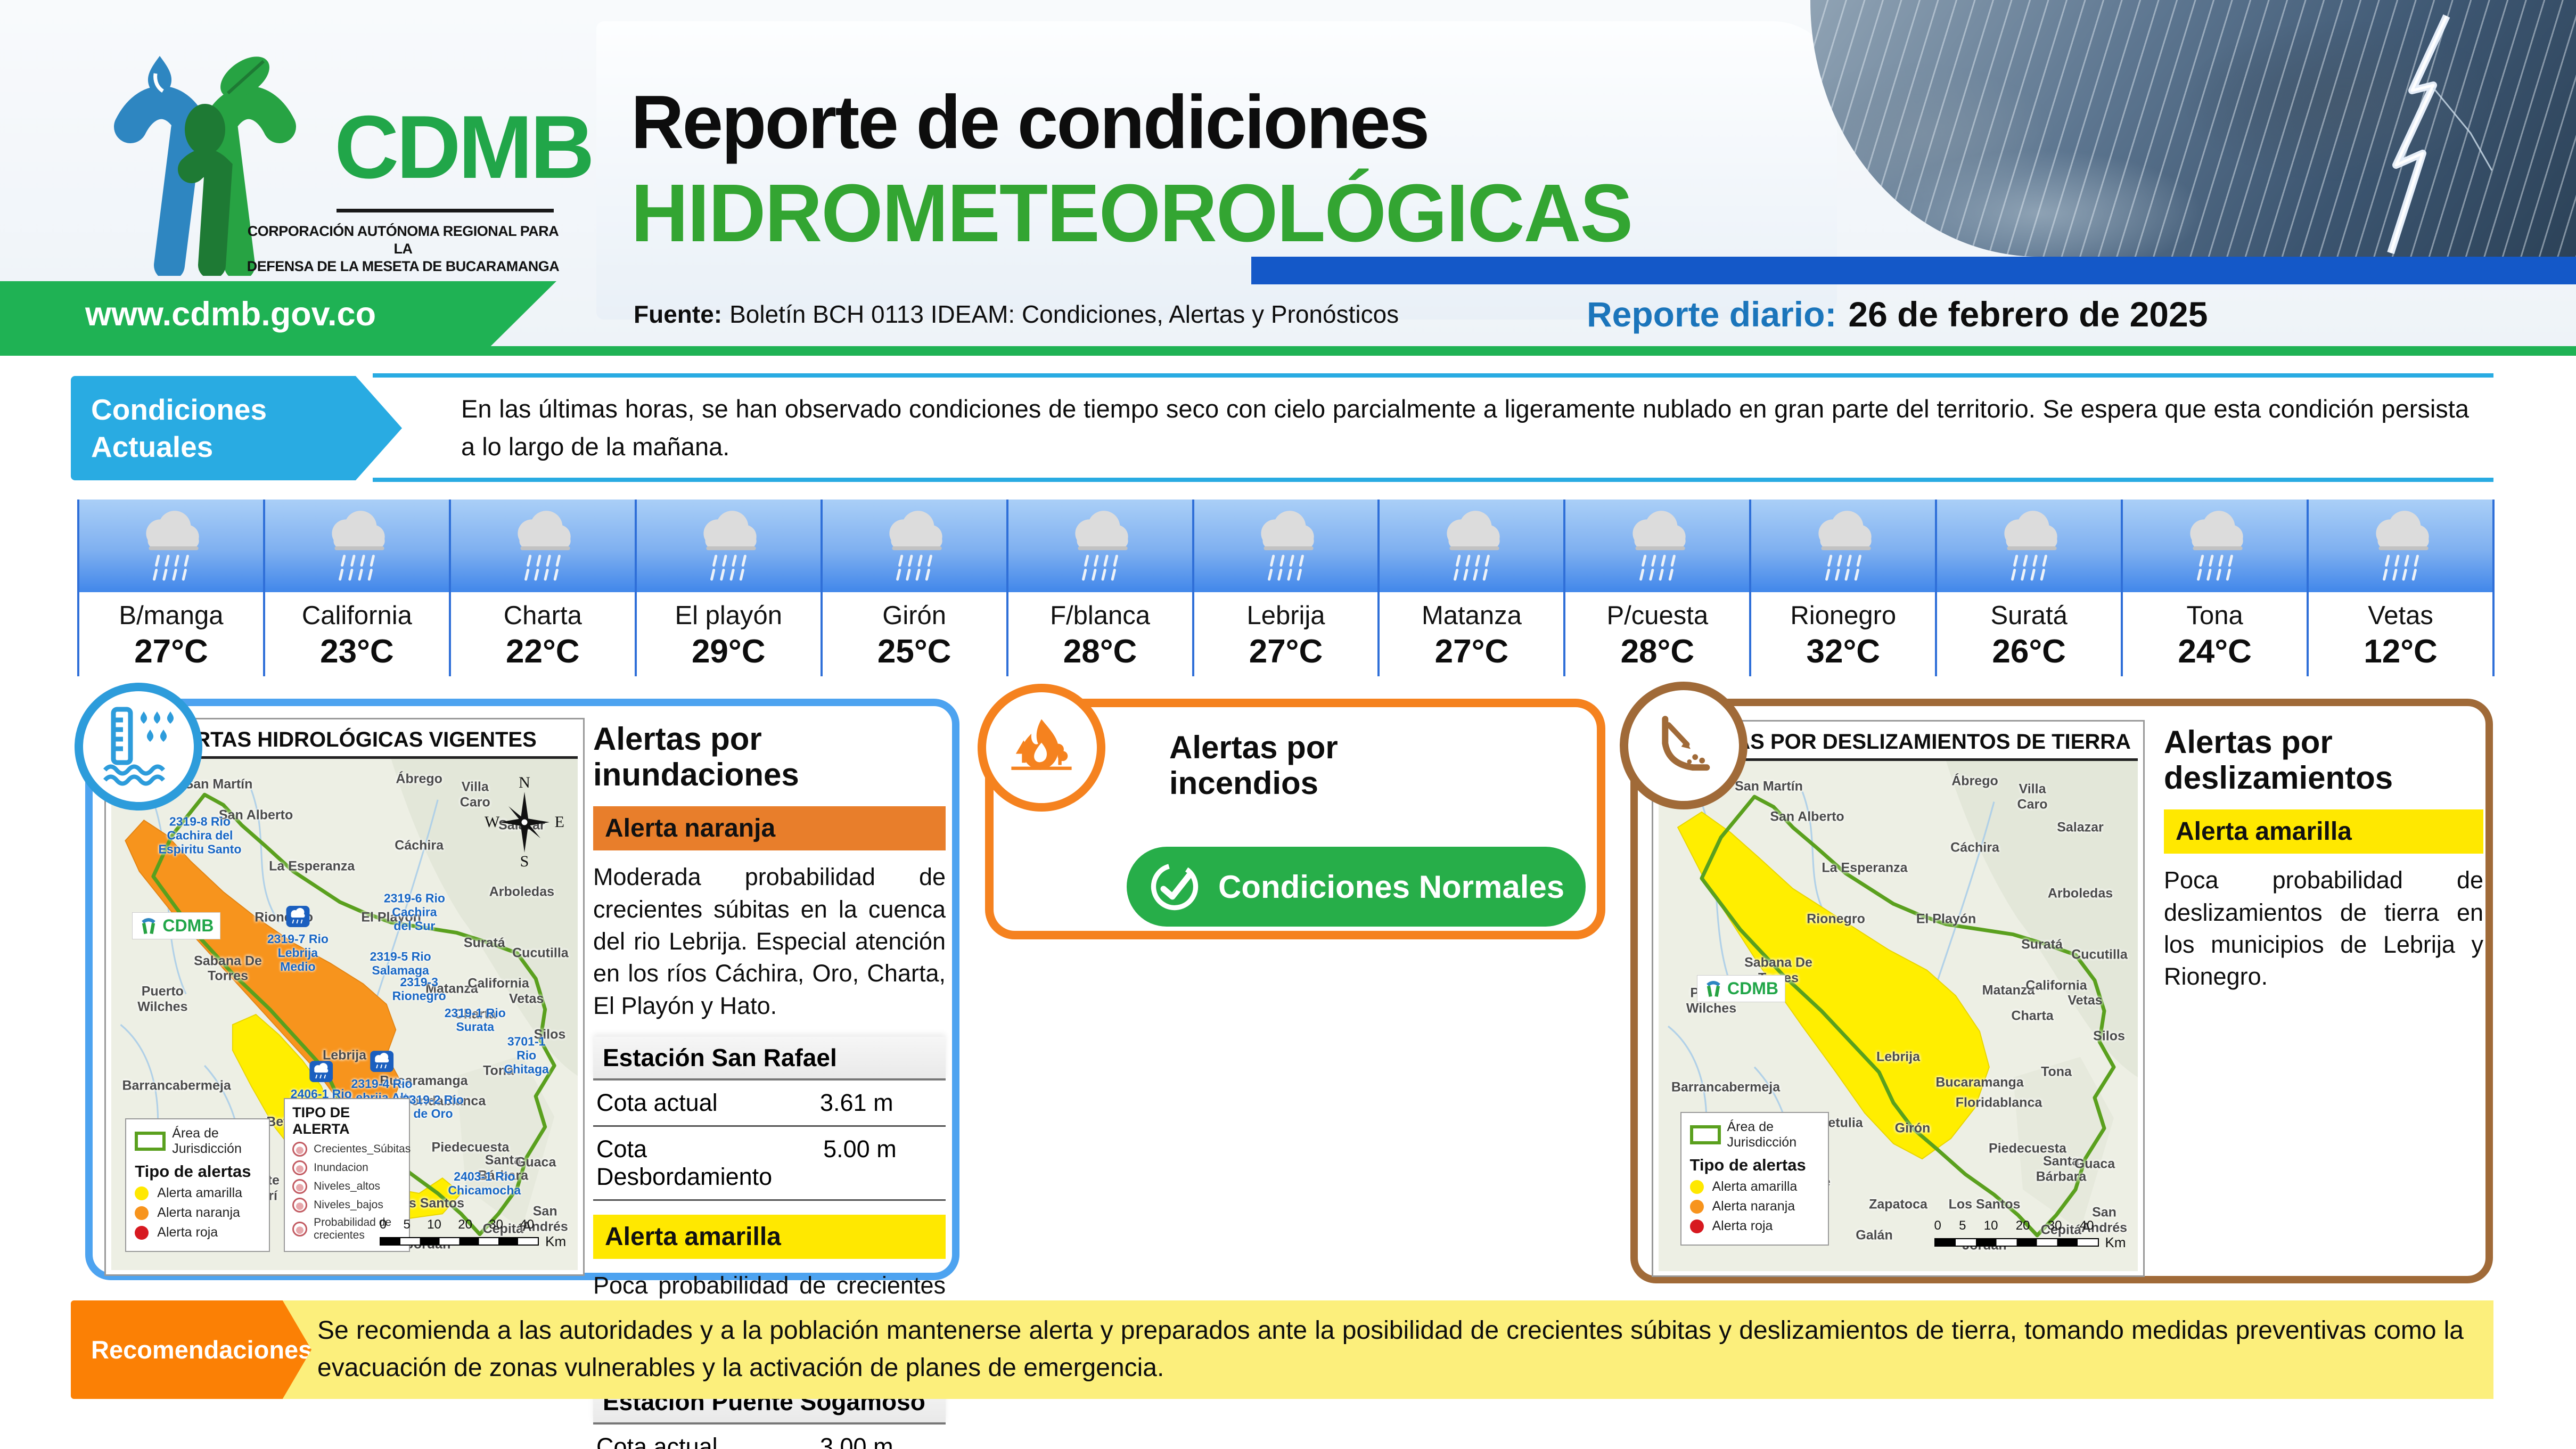  I want to click on jurisdiction-swatch, so click(150, 1141).